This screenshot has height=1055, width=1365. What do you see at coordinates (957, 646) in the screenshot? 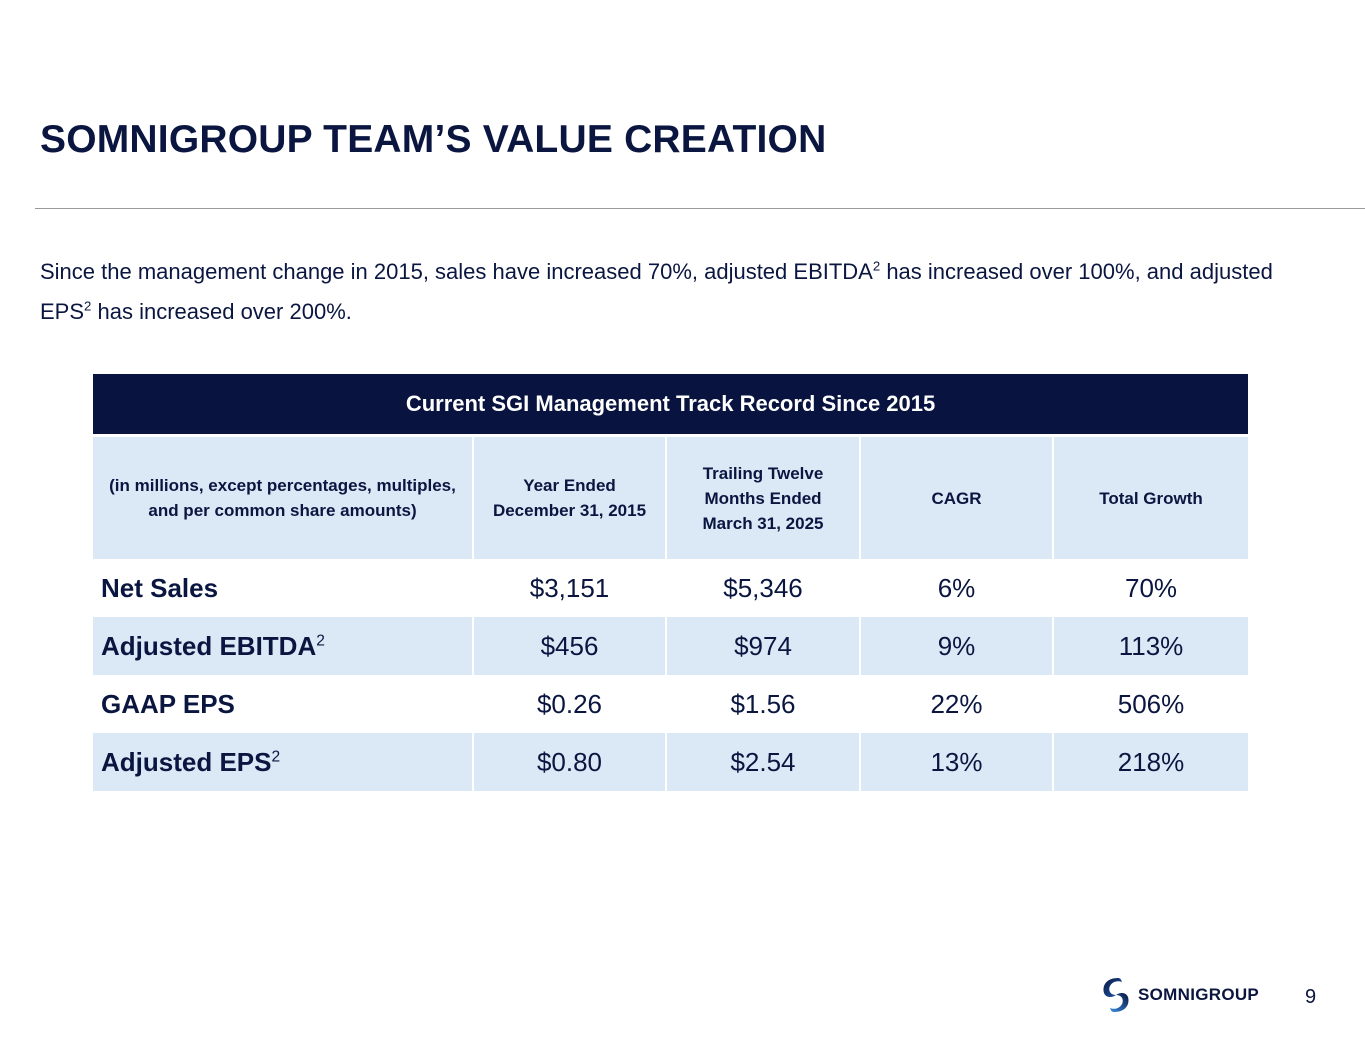
I see `value-cagr: 9%` at bounding box center [957, 646].